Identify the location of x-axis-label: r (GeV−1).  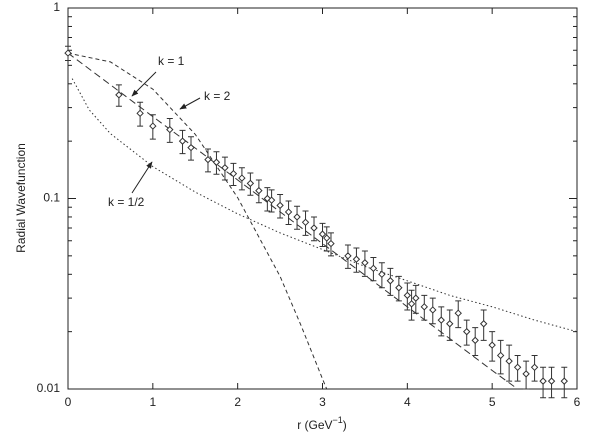
(322, 423).